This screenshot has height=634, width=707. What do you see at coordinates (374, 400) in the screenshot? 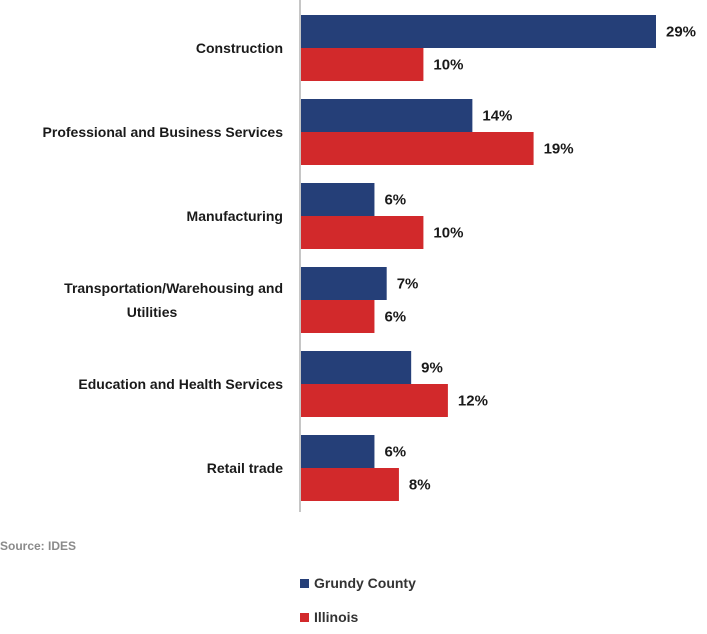
I see `bar-education-and-health-services-illinois` at bounding box center [374, 400].